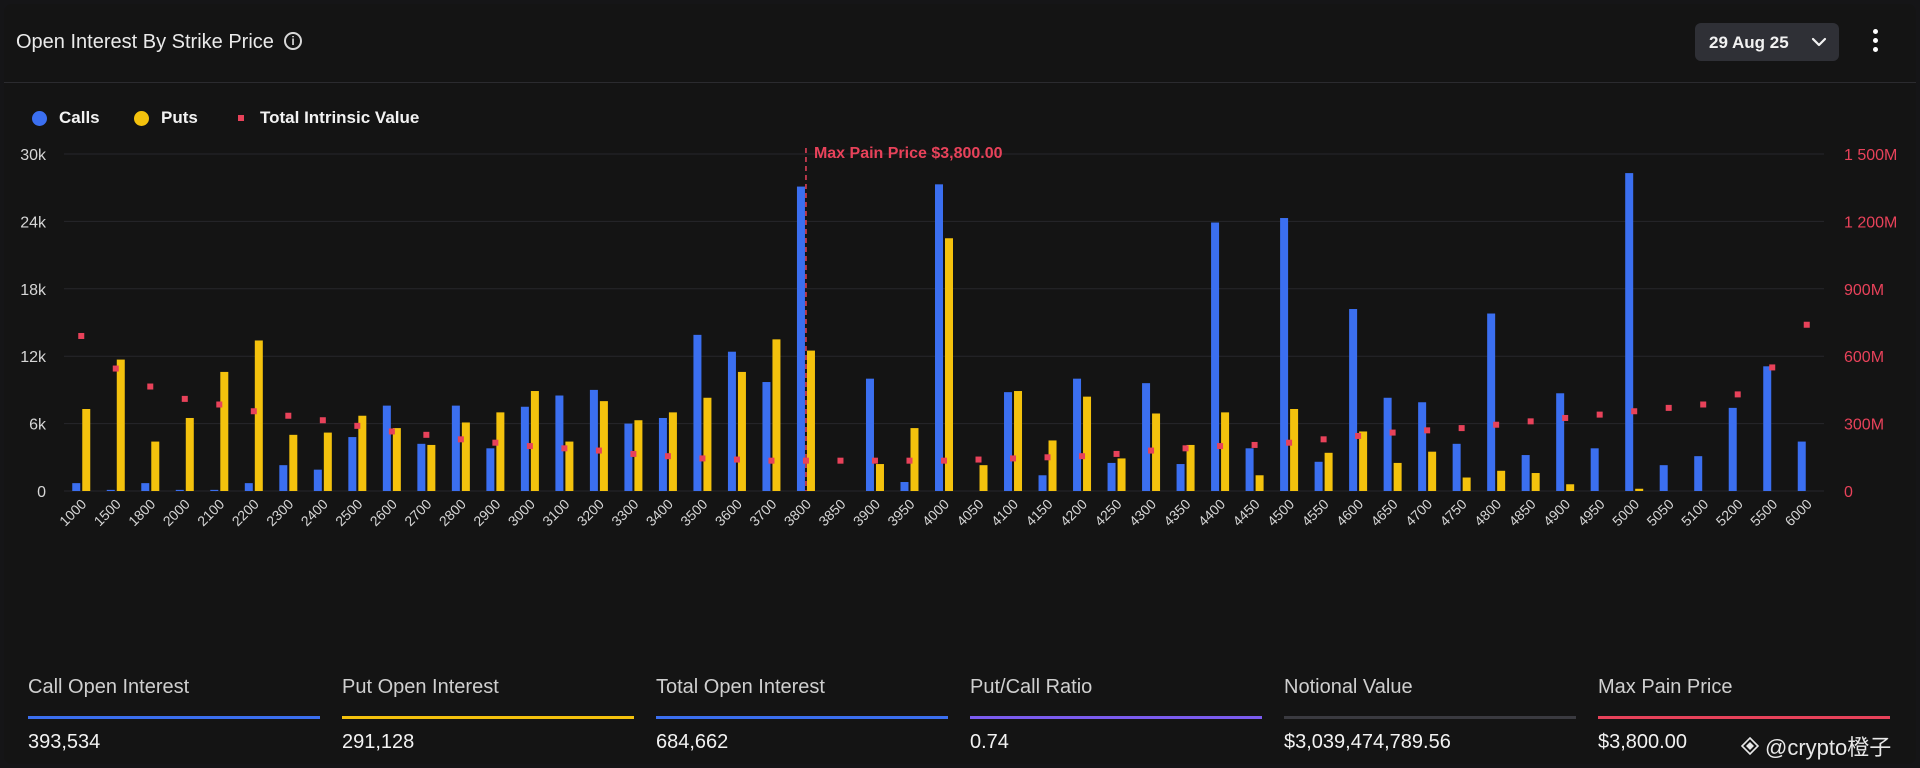 This screenshot has width=1920, height=768. I want to click on x-tick-label: 3900, so click(866, 512).